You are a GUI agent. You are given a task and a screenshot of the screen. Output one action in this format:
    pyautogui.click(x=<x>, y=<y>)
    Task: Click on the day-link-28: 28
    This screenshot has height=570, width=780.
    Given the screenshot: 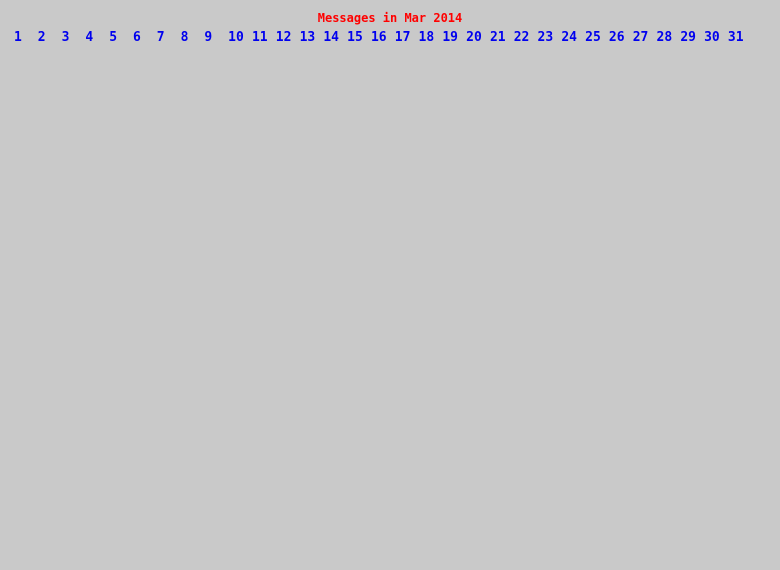 What is the action you would take?
    pyautogui.click(x=664, y=37)
    